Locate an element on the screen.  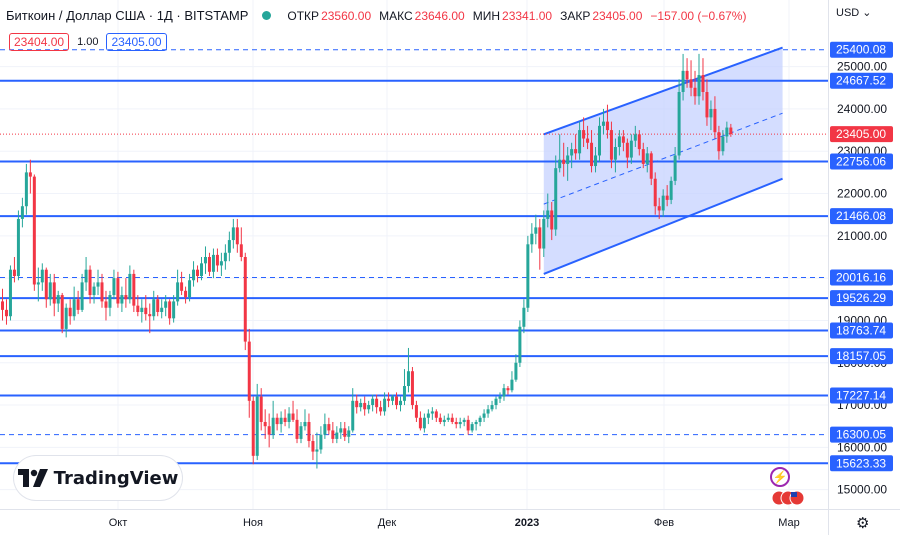
symbol-title: Биткоин / Доллар США · 1Д · BITSTAMP is located at coordinates (127, 15).